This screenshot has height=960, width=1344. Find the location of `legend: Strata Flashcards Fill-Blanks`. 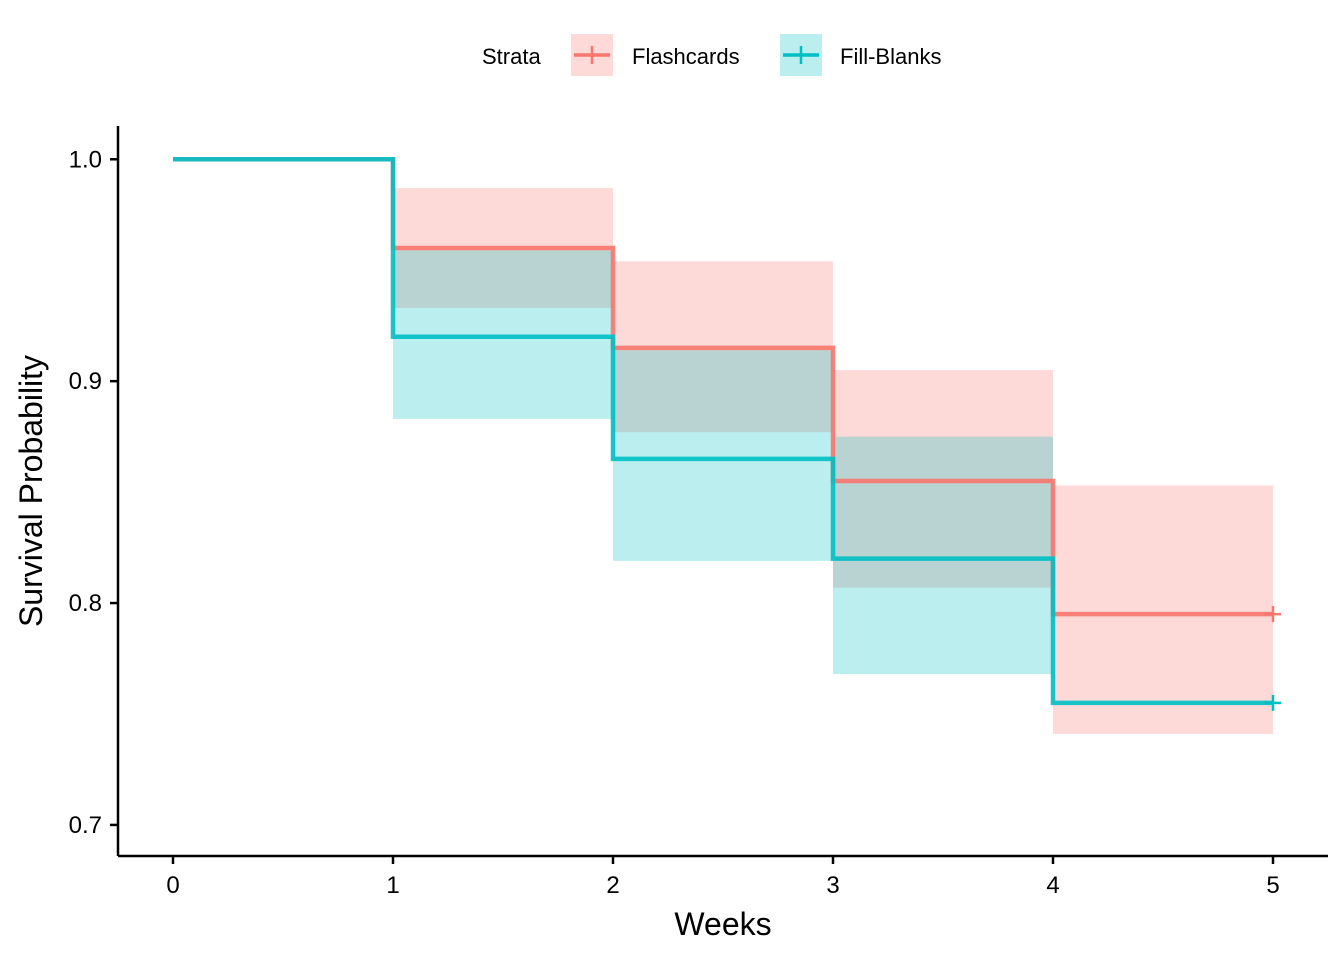

legend: Strata Flashcards Fill-Blanks is located at coordinates (711, 55).